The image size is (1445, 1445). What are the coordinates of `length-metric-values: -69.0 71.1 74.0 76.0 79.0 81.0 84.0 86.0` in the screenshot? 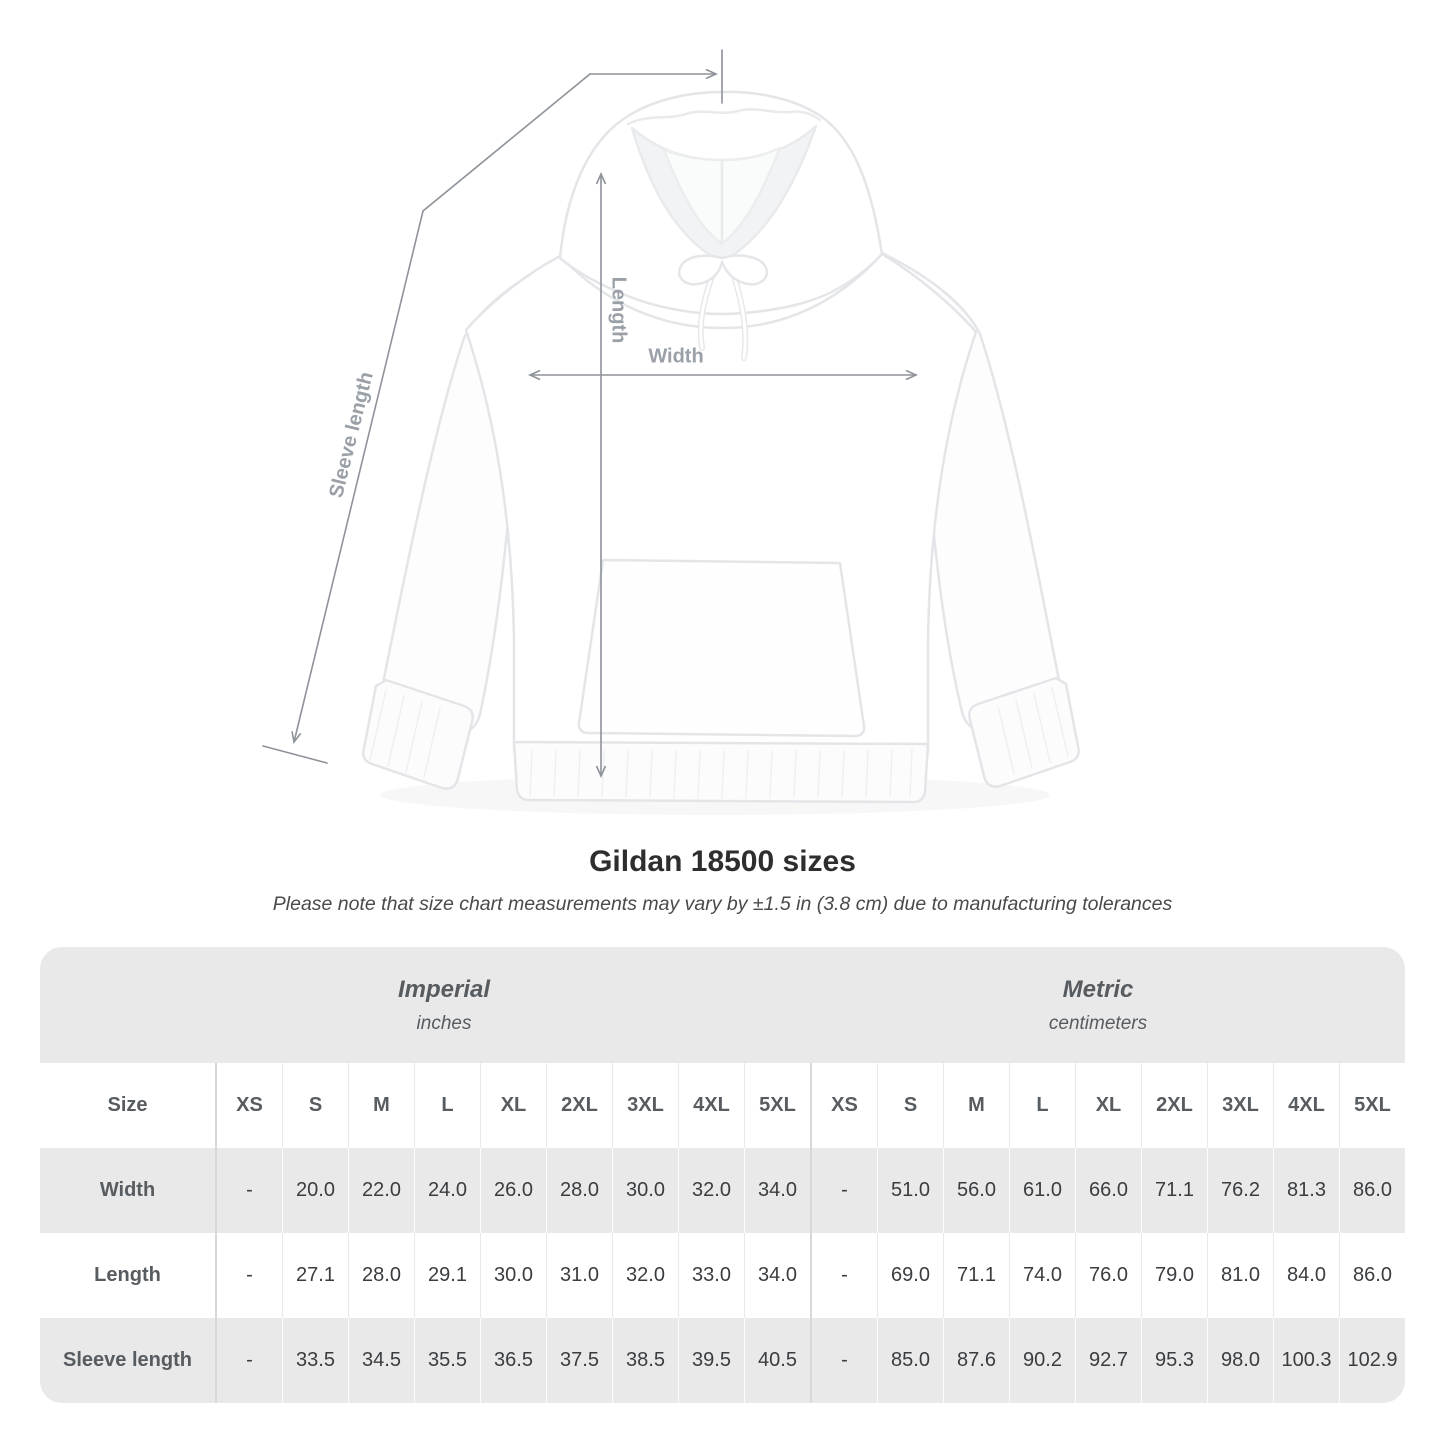 It's located at (1107, 1275).